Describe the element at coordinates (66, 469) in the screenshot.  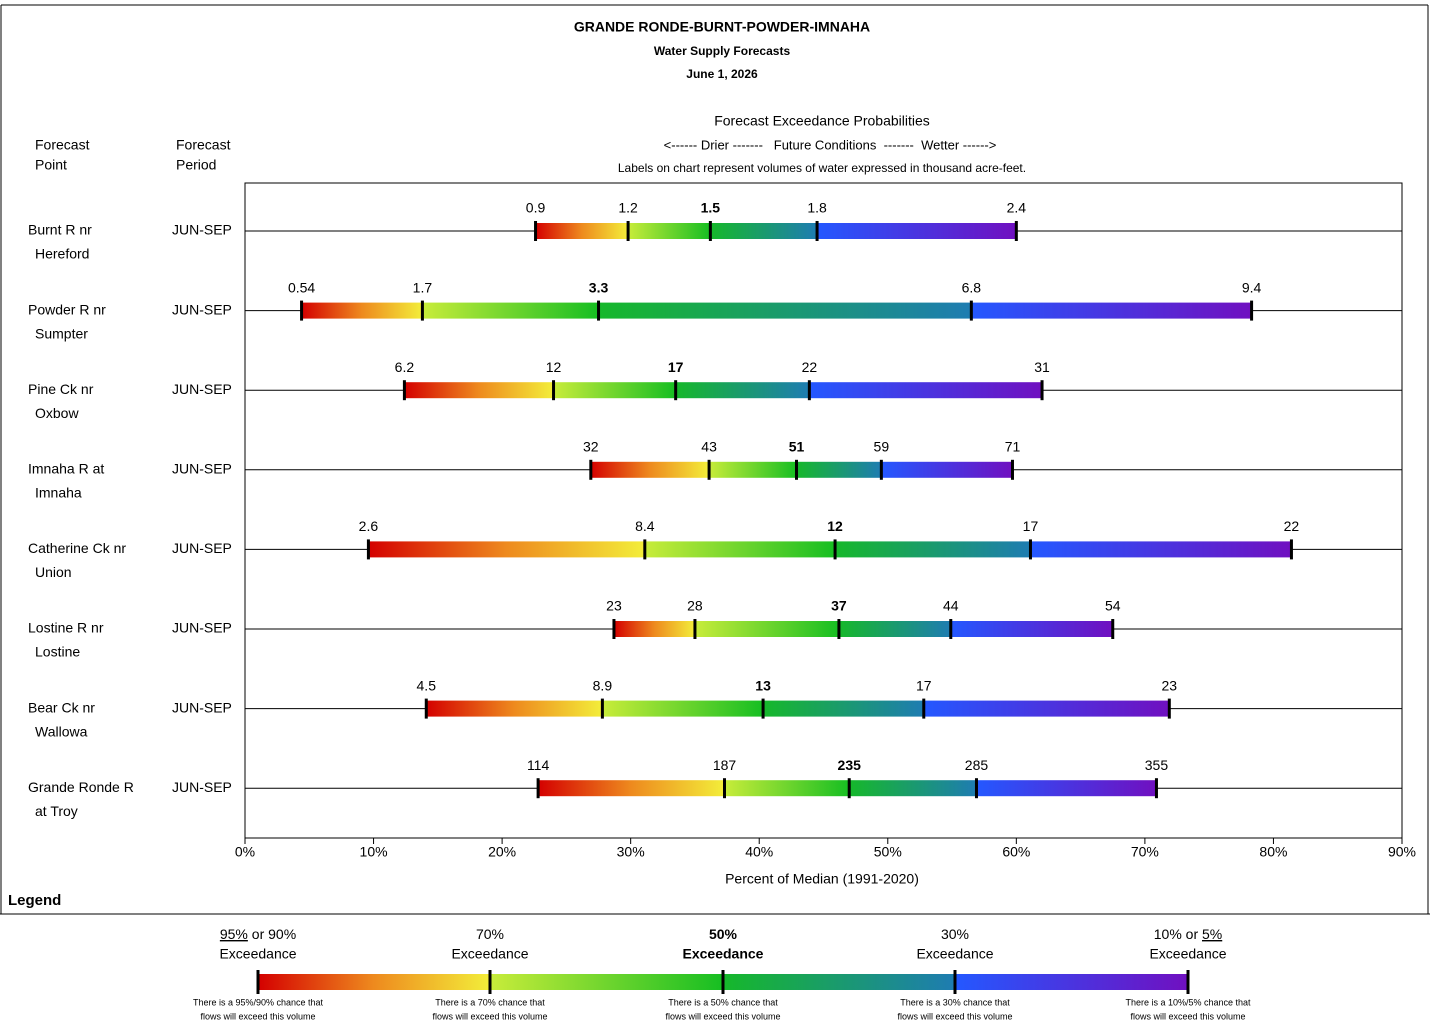
I see `forecast-point: Imnaha R at` at that location.